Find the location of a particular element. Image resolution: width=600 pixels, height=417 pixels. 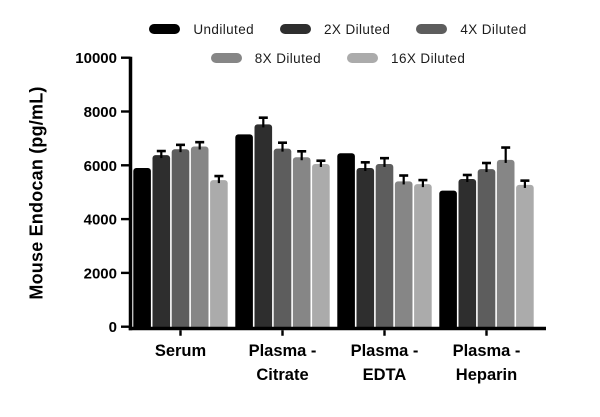

error-bar-plasma-heparin-16x-diluted is located at coordinates (525, 183).